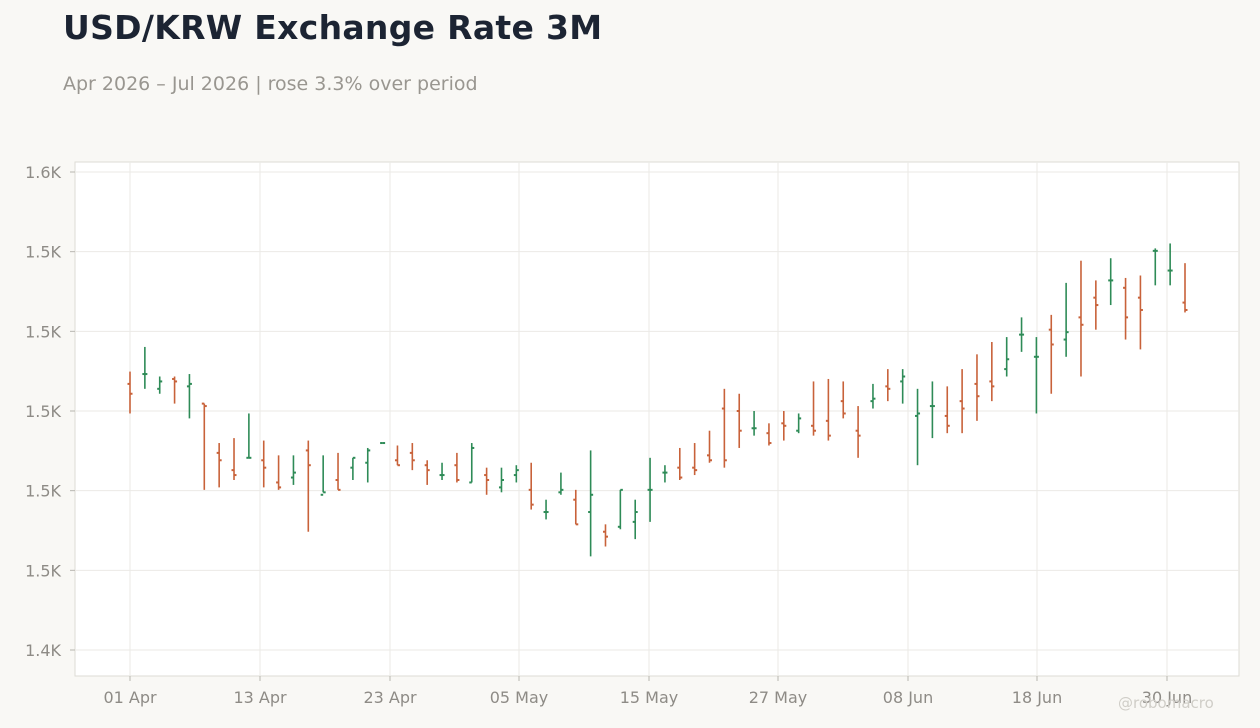 The image size is (1260, 728). I want to click on x-tick-label: 08 Jun, so click(908, 697).